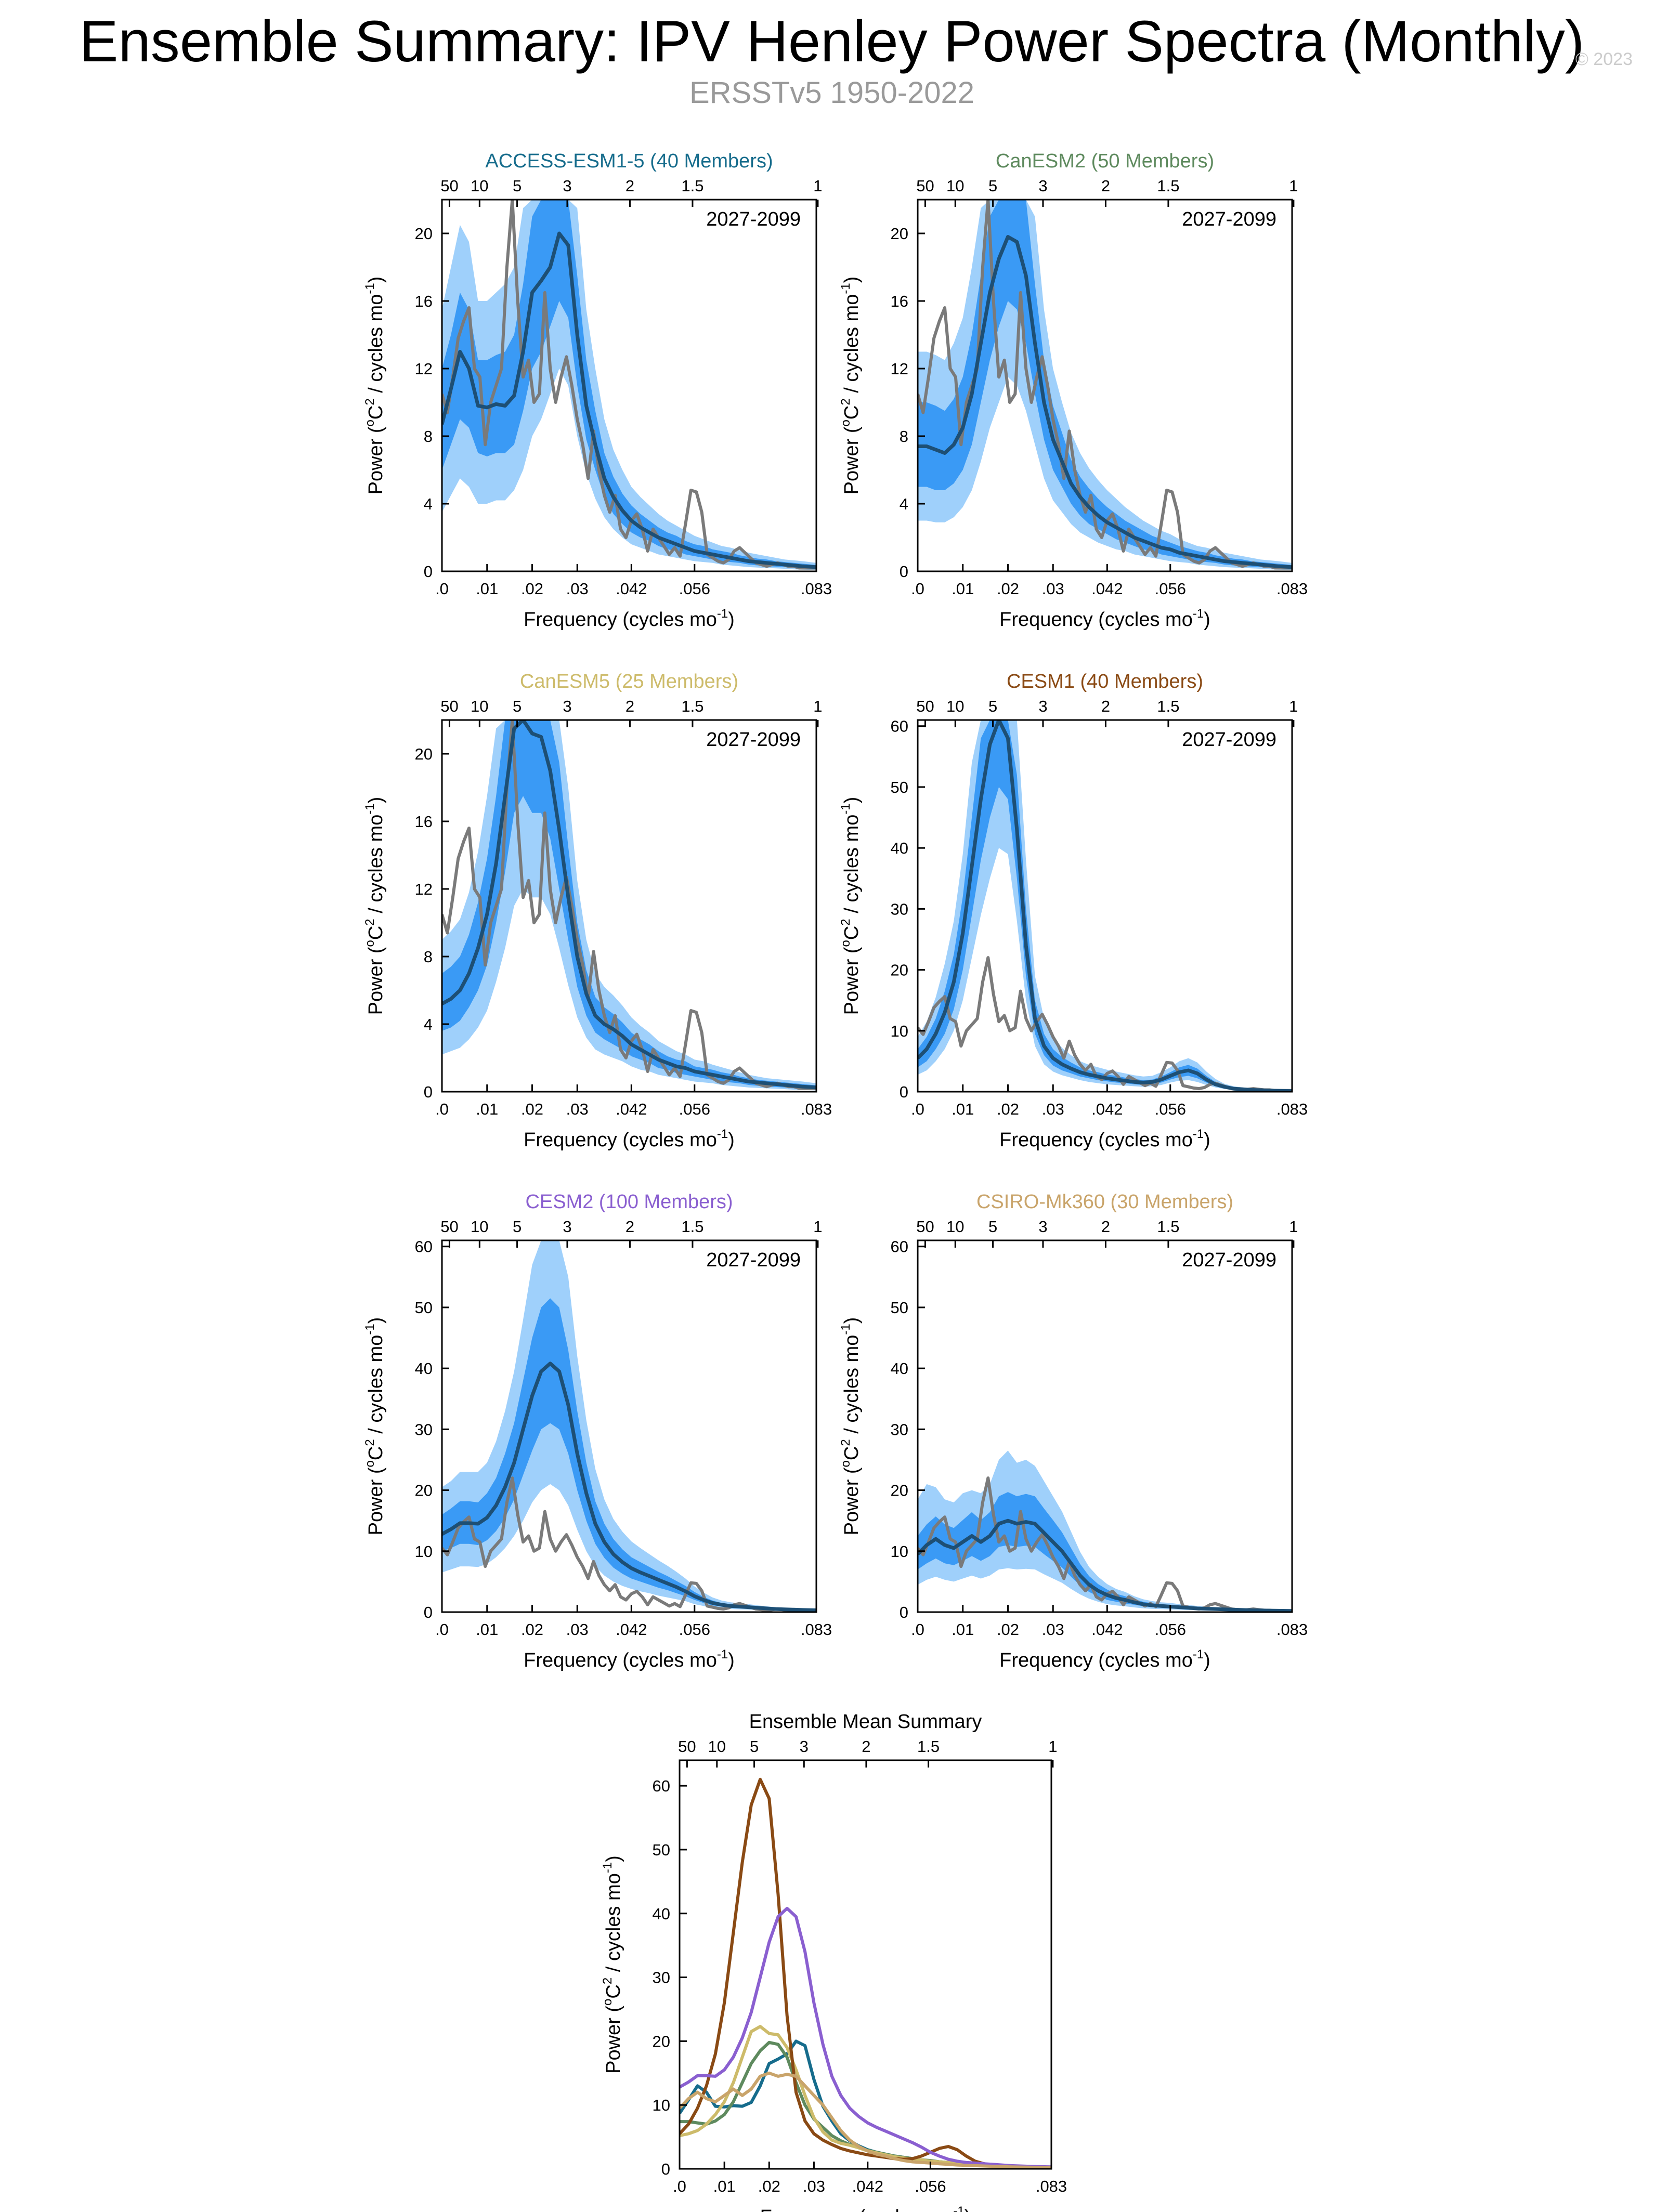 The image size is (1668, 2212). I want to click on x-tick-label: .083, so click(816, 1629).